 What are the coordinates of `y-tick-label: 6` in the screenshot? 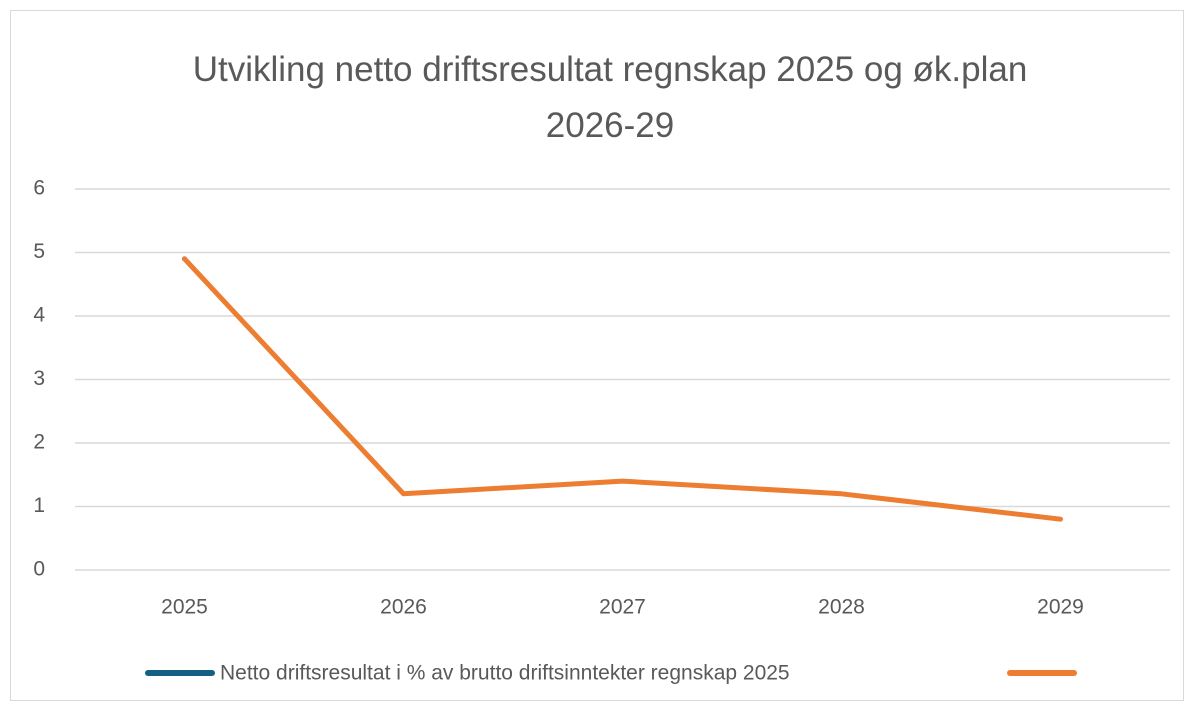 It's located at (39, 188).